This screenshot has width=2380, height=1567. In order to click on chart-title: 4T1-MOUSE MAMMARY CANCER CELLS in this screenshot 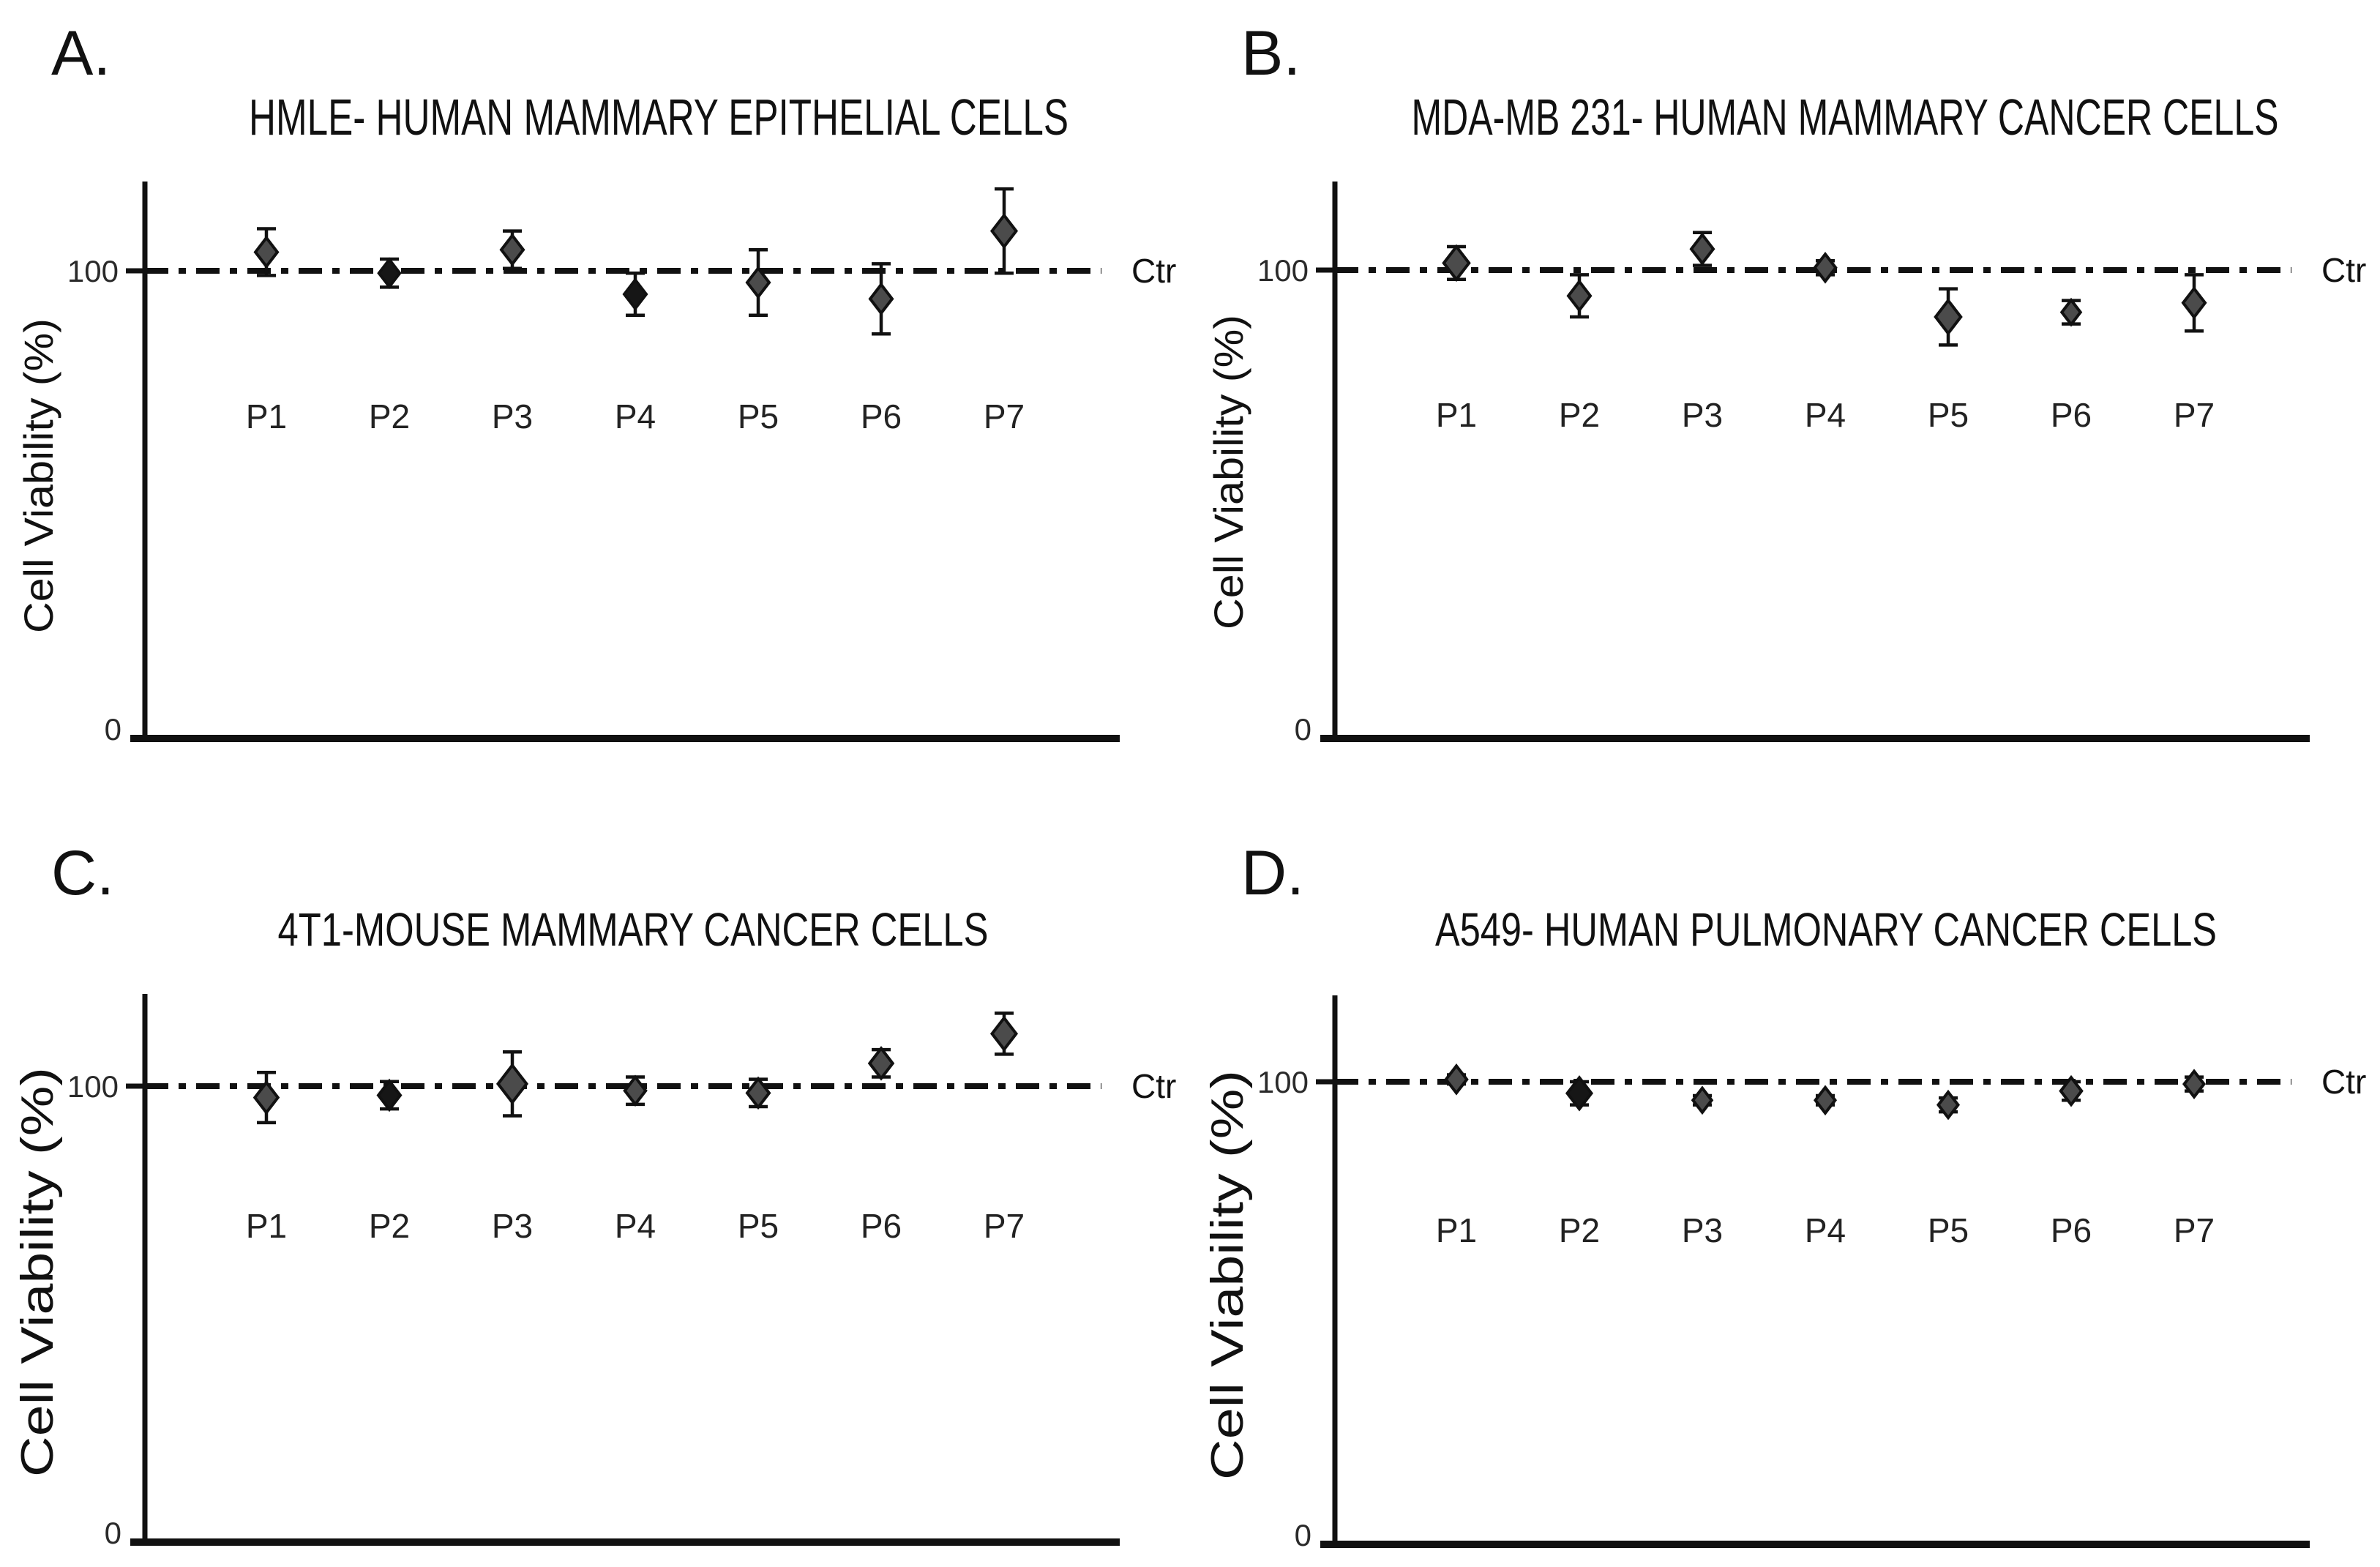, I will do `click(633, 929)`.